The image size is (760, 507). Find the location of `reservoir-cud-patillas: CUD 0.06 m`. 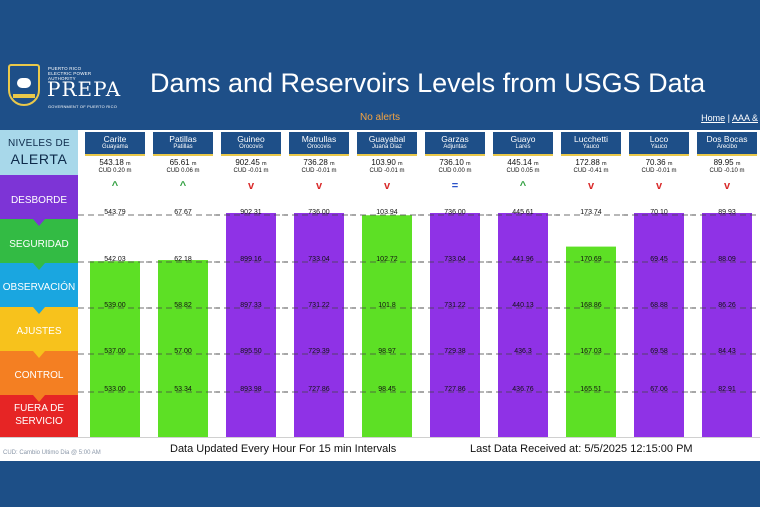

reservoir-cud-patillas: CUD 0.06 m is located at coordinates (183, 171).